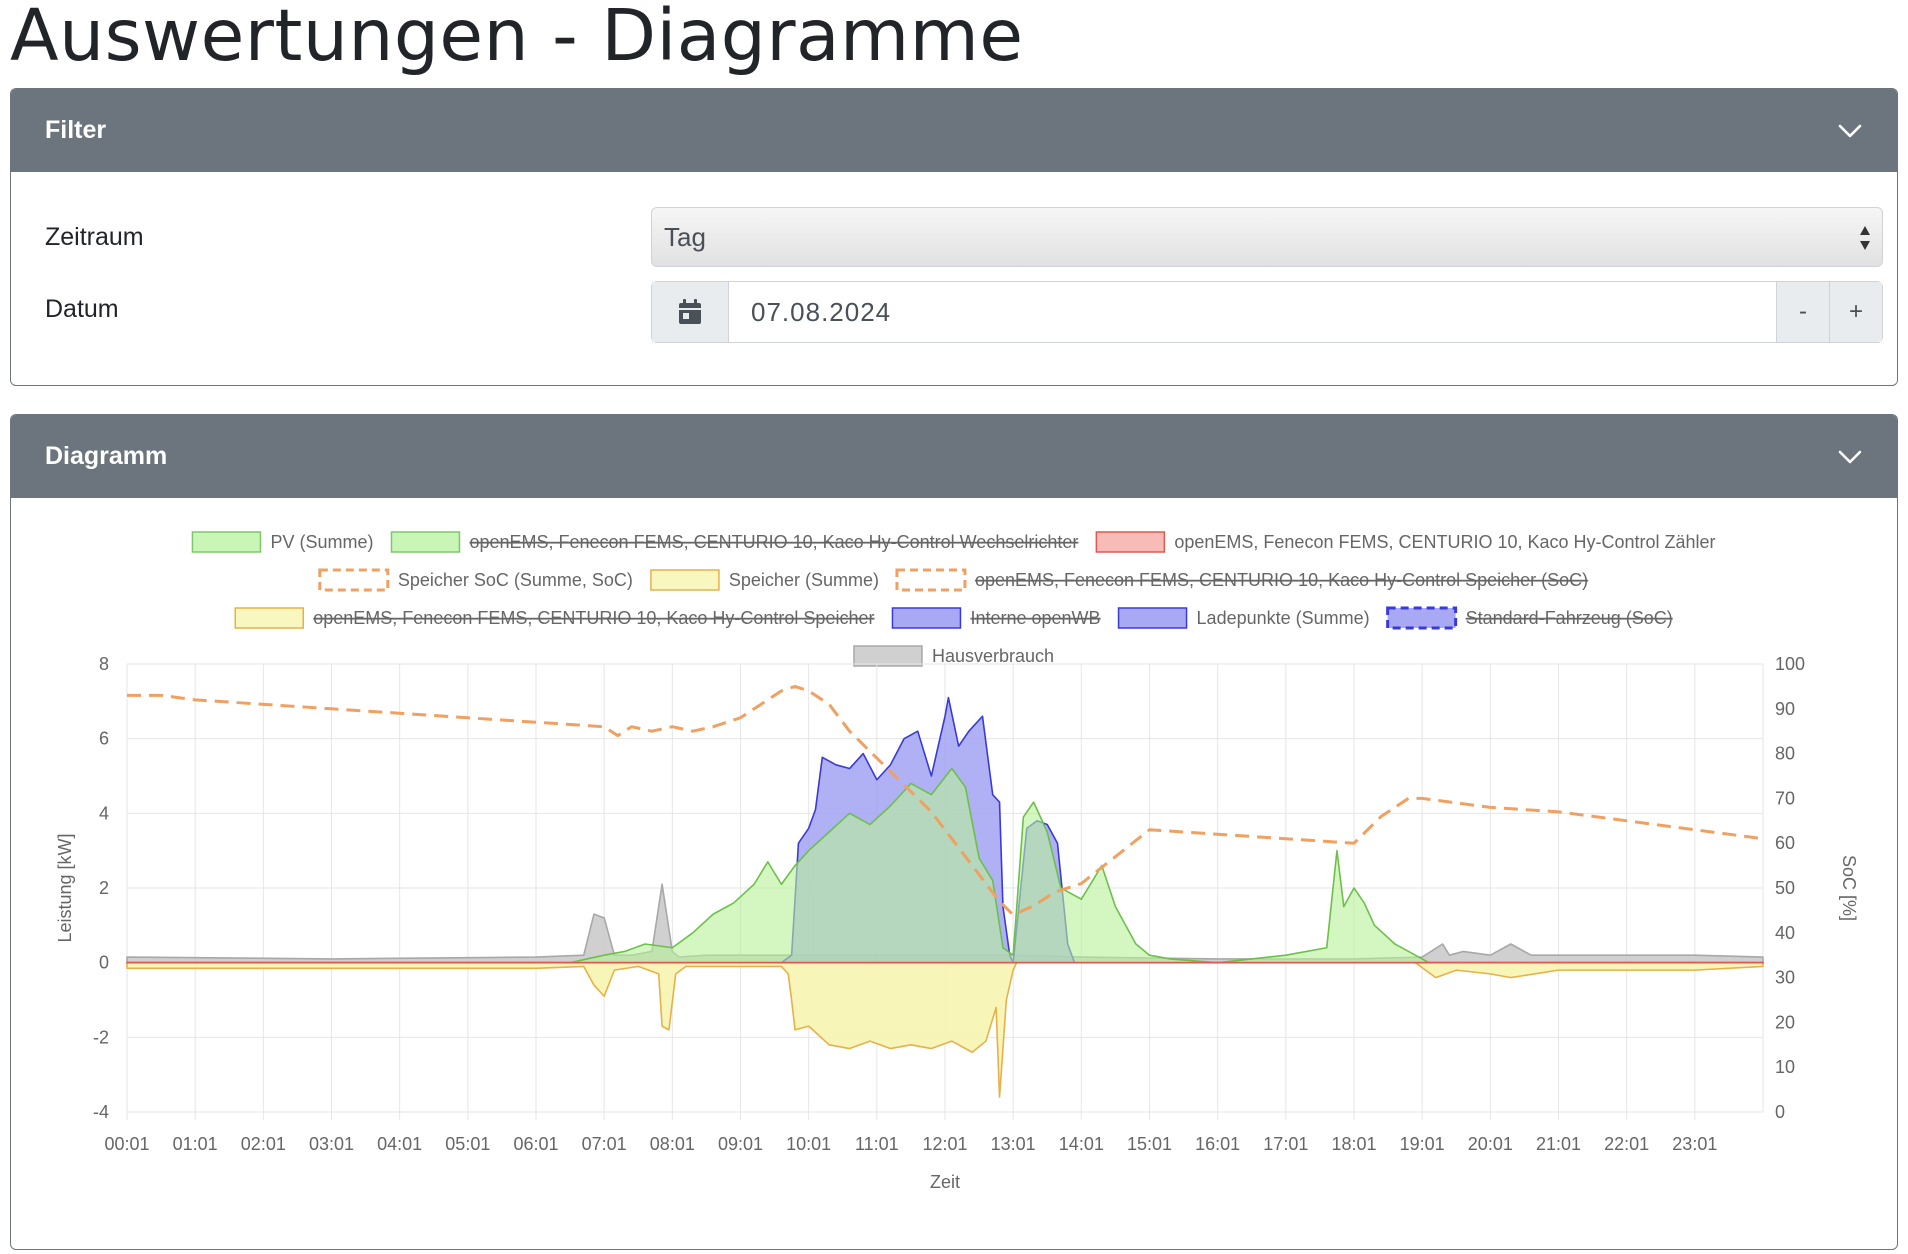 The image size is (1908, 1254). What do you see at coordinates (1217, 1144) in the screenshot?
I see `x-tick-label: 16:01` at bounding box center [1217, 1144].